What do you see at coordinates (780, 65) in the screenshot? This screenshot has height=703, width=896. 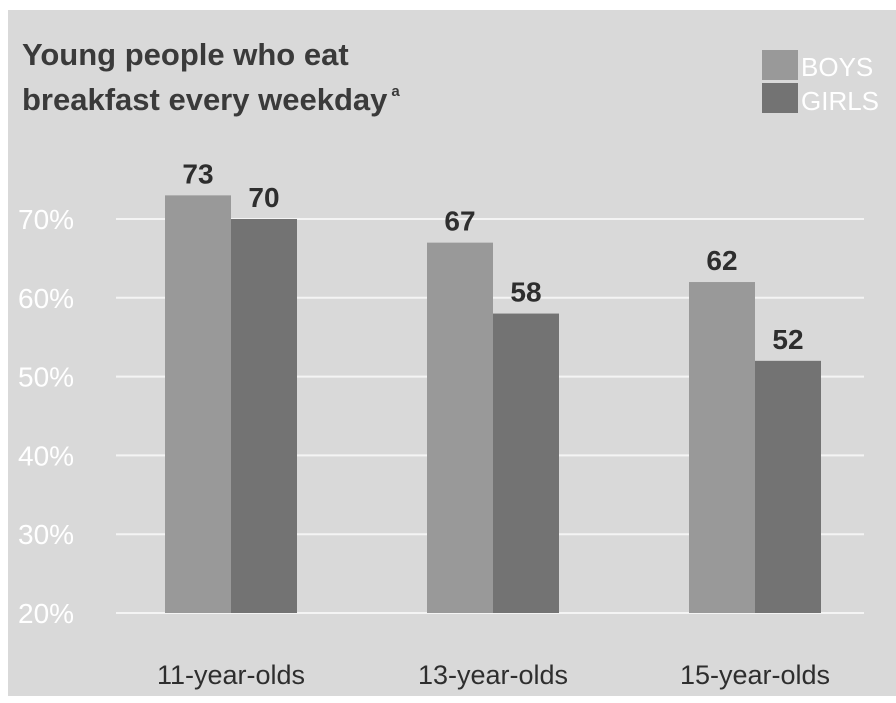 I see `legend-swatch-boys` at bounding box center [780, 65].